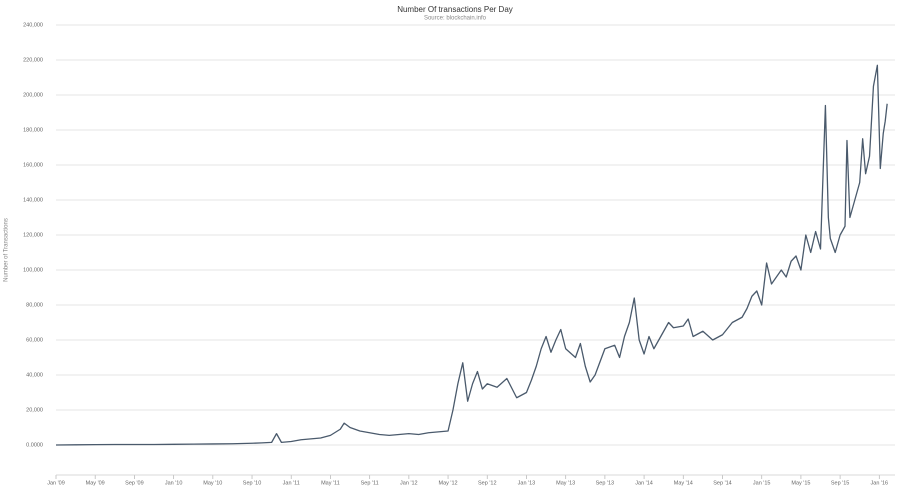 This screenshot has height=493, width=910. What do you see at coordinates (800, 483) in the screenshot?
I see `x-tick-label: May '15` at bounding box center [800, 483].